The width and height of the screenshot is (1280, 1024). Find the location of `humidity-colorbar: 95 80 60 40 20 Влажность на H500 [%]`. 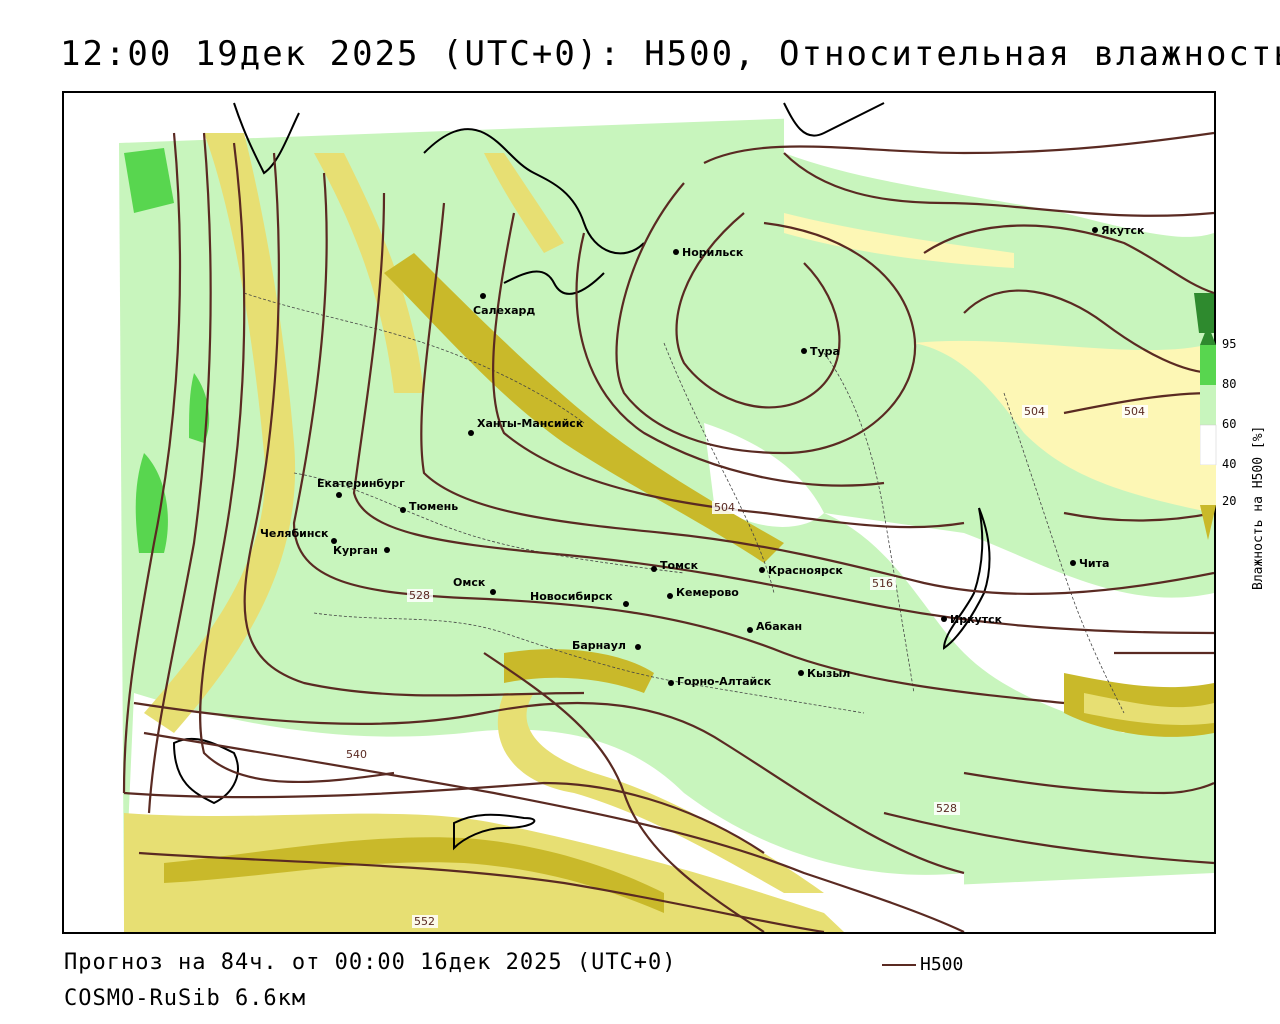

humidity-colorbar: 95 80 60 40 20 Влажность на H500 [%] is located at coordinates (1239, 450).